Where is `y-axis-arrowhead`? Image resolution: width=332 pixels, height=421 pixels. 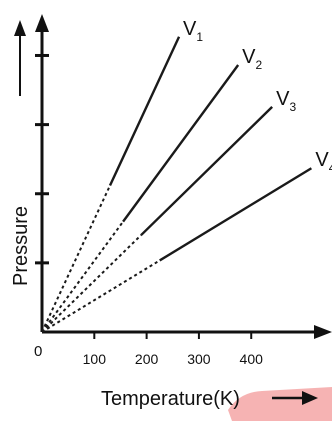 y-axis-arrowhead is located at coordinates (42, 23).